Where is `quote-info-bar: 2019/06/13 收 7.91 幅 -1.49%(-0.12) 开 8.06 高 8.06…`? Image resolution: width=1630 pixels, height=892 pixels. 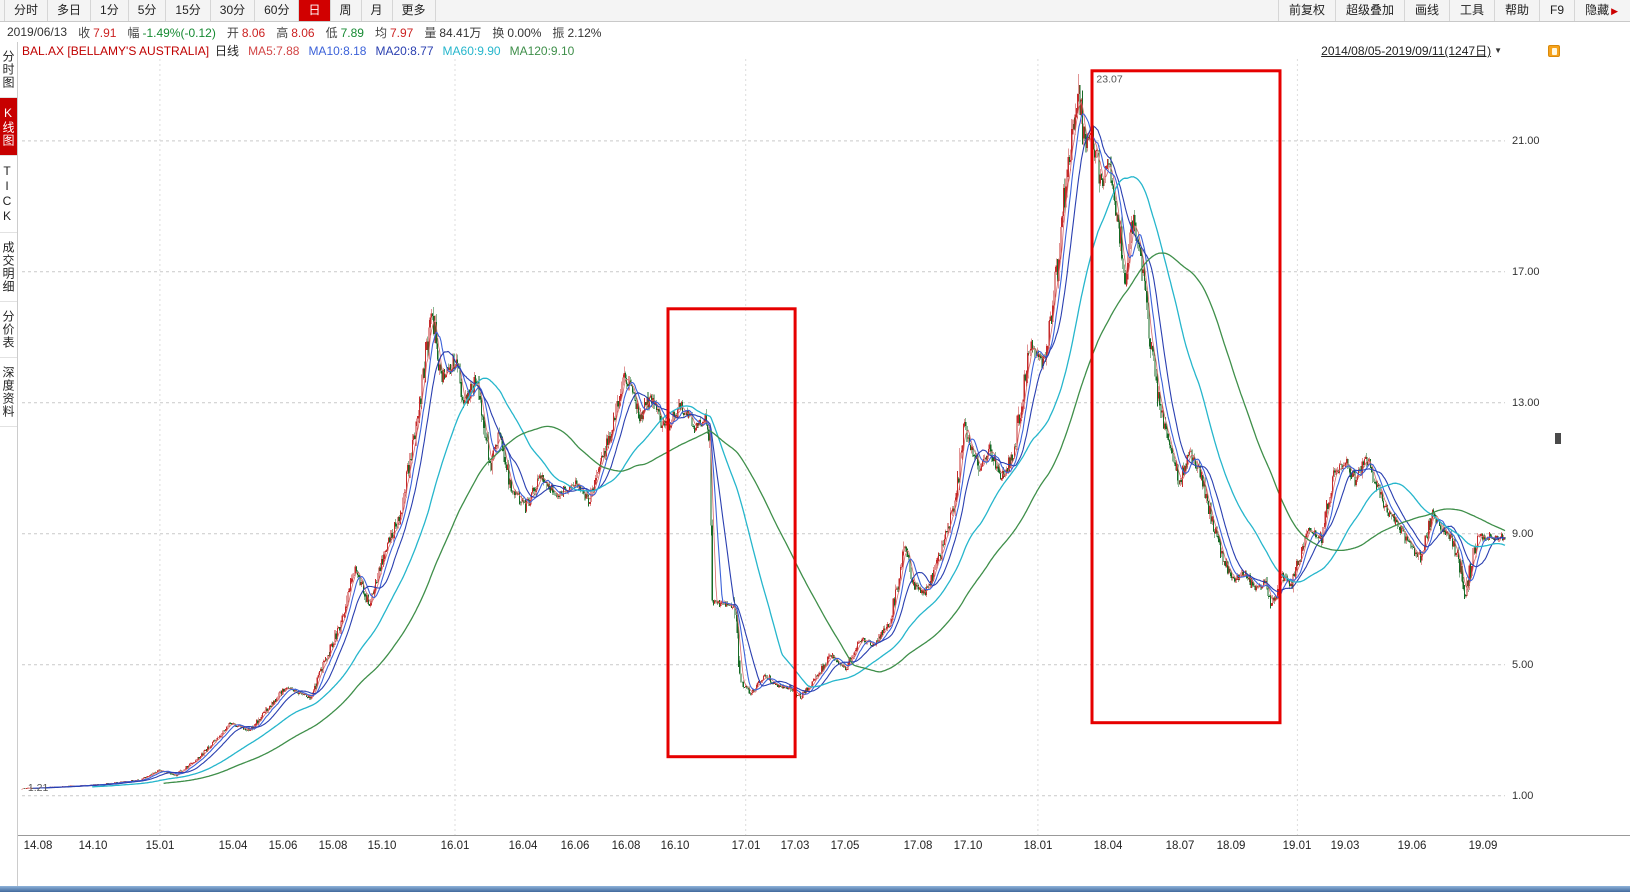
quote-info-bar: 2019/06/13 收 7.91 幅 -1.49%(-0.12) 开 8.06 高 8.06… is located at coordinates (815, 32).